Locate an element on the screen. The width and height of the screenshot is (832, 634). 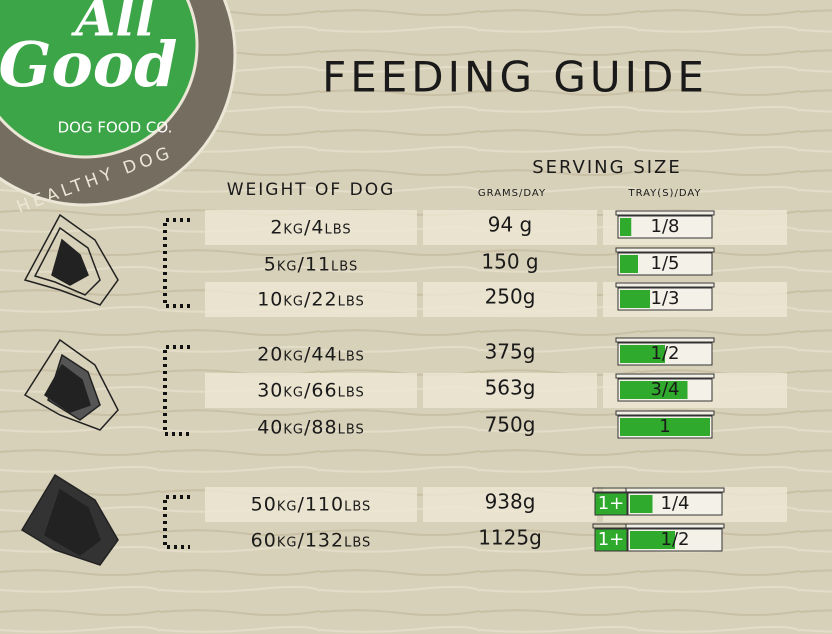
weight: 5kg/11lbs is located at coordinates (311, 265).